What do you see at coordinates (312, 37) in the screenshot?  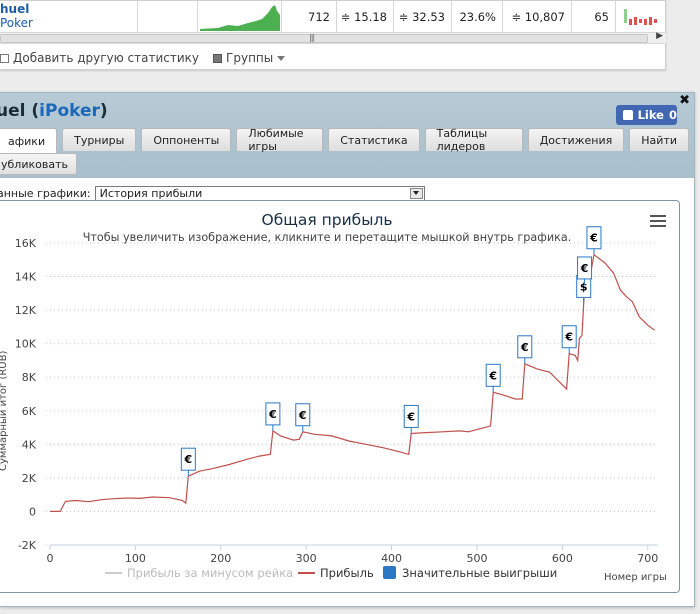 I see `scrollbar-grip-icon: |||` at bounding box center [312, 37].